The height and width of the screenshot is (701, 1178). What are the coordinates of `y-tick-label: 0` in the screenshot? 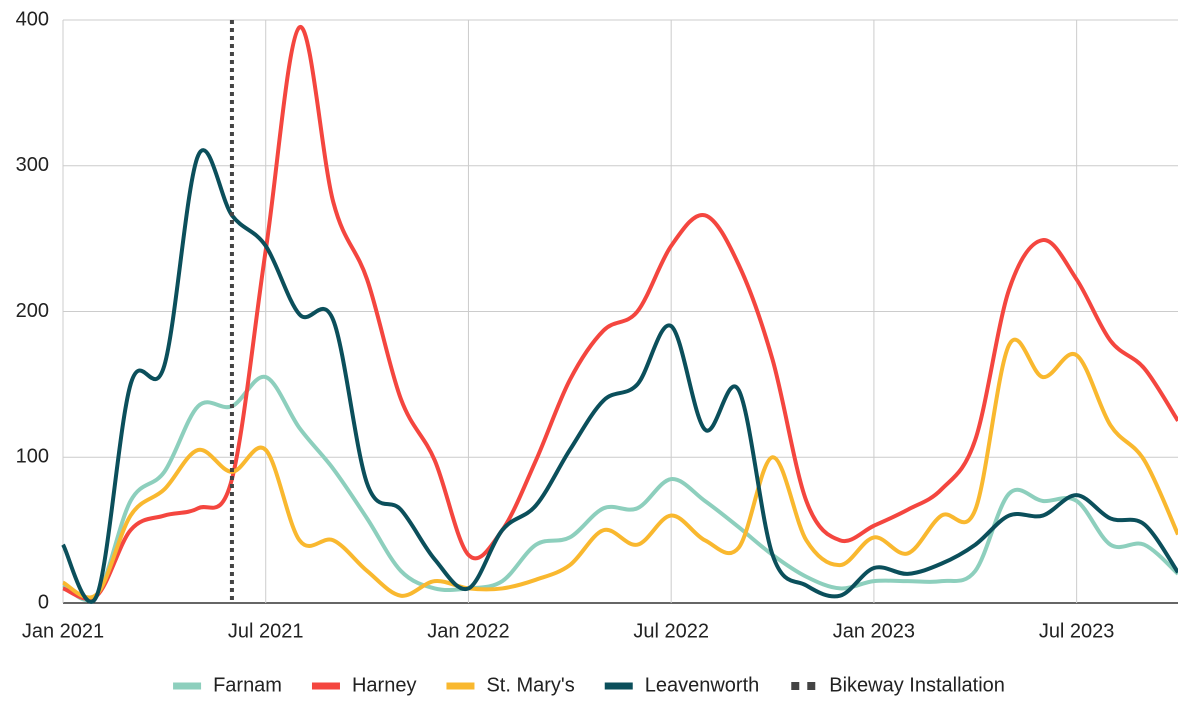 It's located at (43, 602).